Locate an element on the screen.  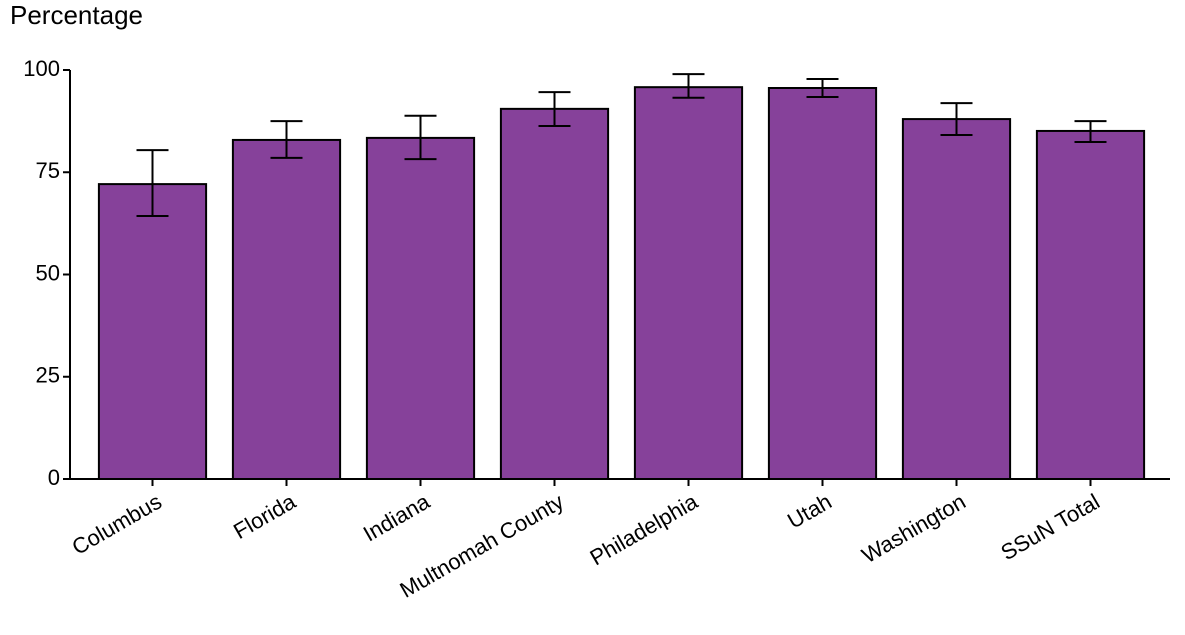
y-axis-title: Percentage is located at coordinates (76, 15).